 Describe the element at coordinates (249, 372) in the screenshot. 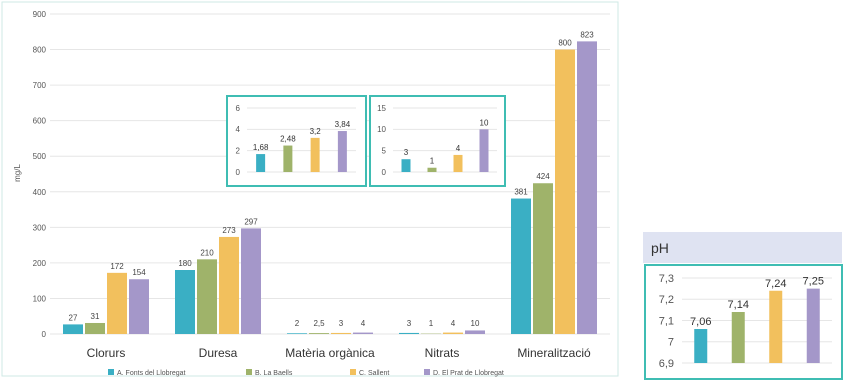

I see `legend-swatch-b-la-baells` at that location.